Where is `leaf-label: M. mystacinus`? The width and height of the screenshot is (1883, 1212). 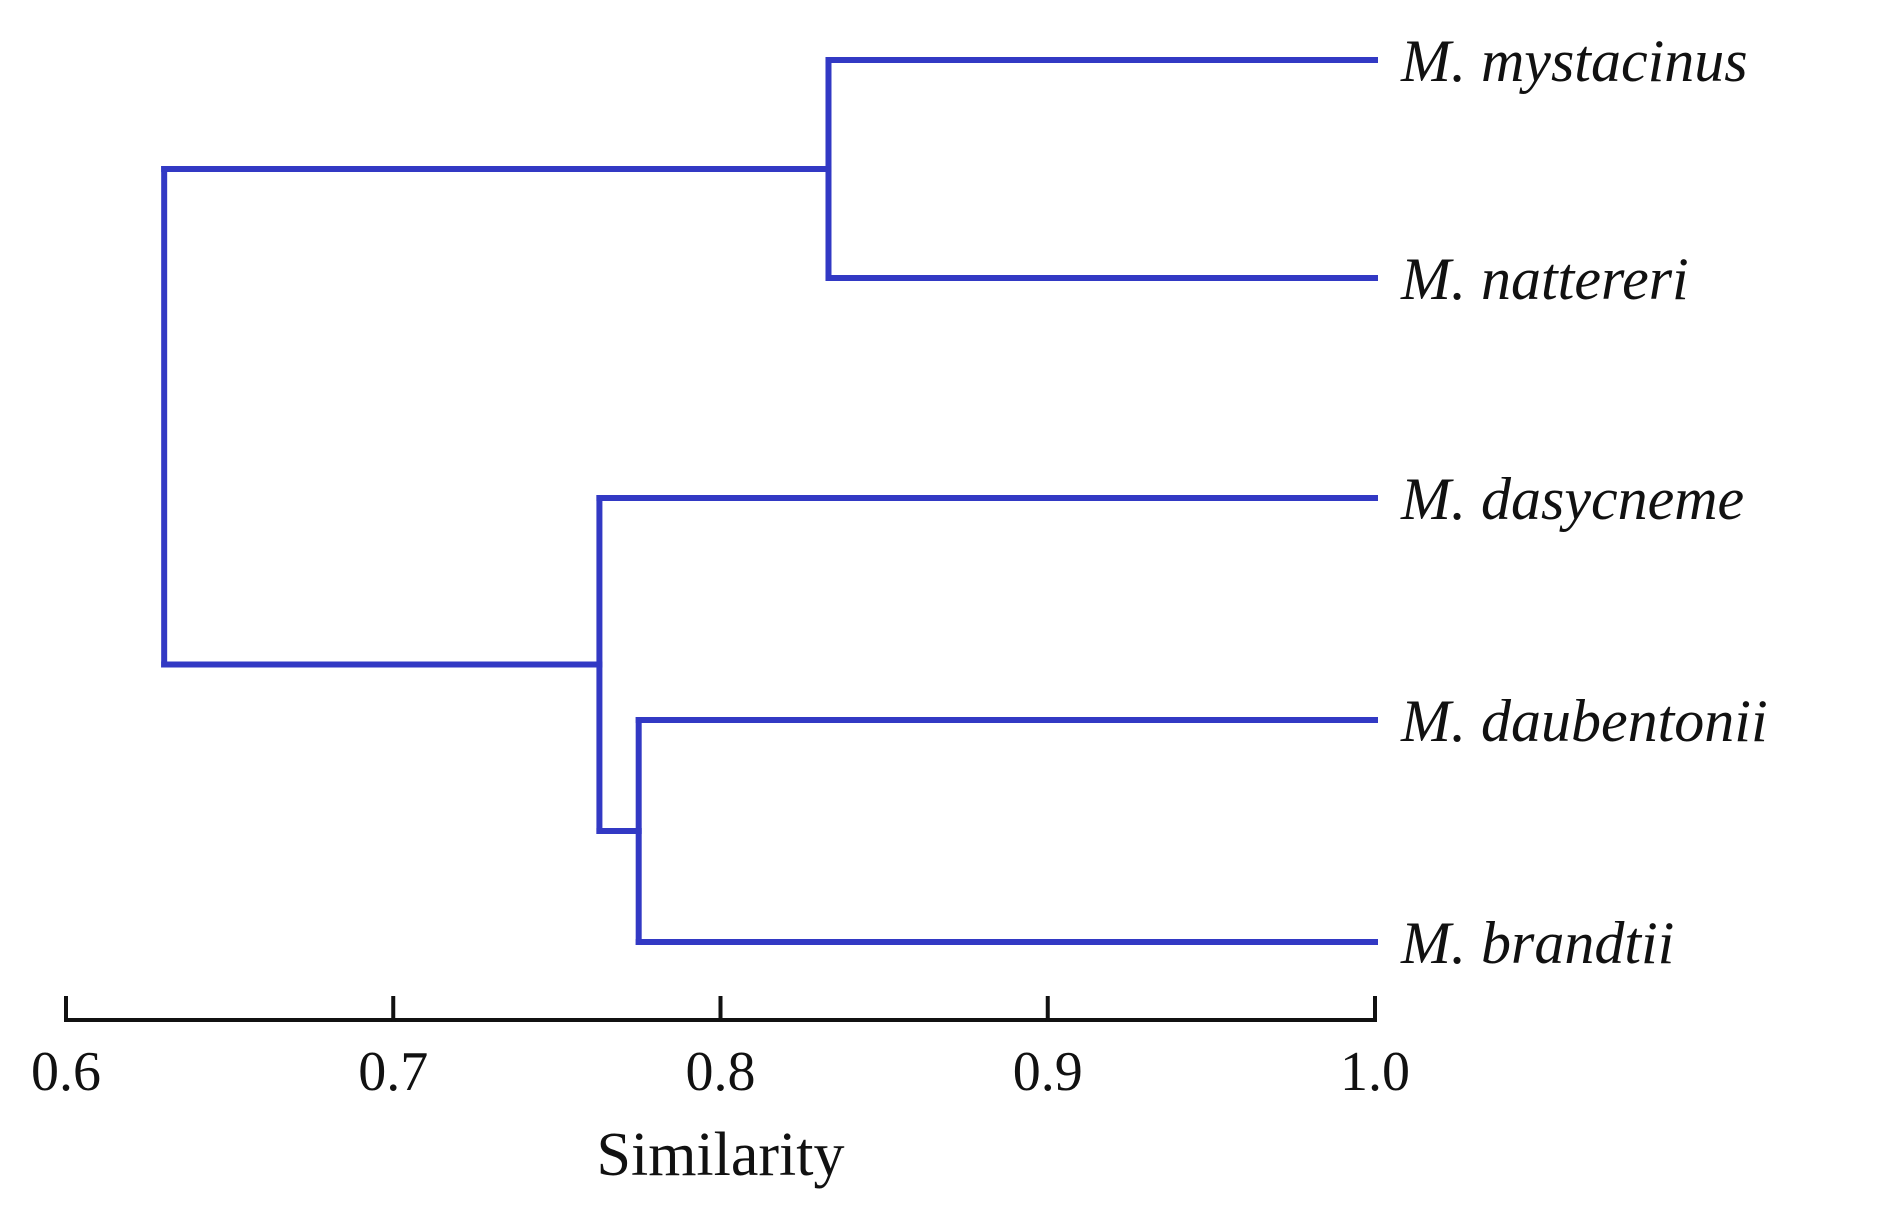 leaf-label: M. mystacinus is located at coordinates (1574, 61).